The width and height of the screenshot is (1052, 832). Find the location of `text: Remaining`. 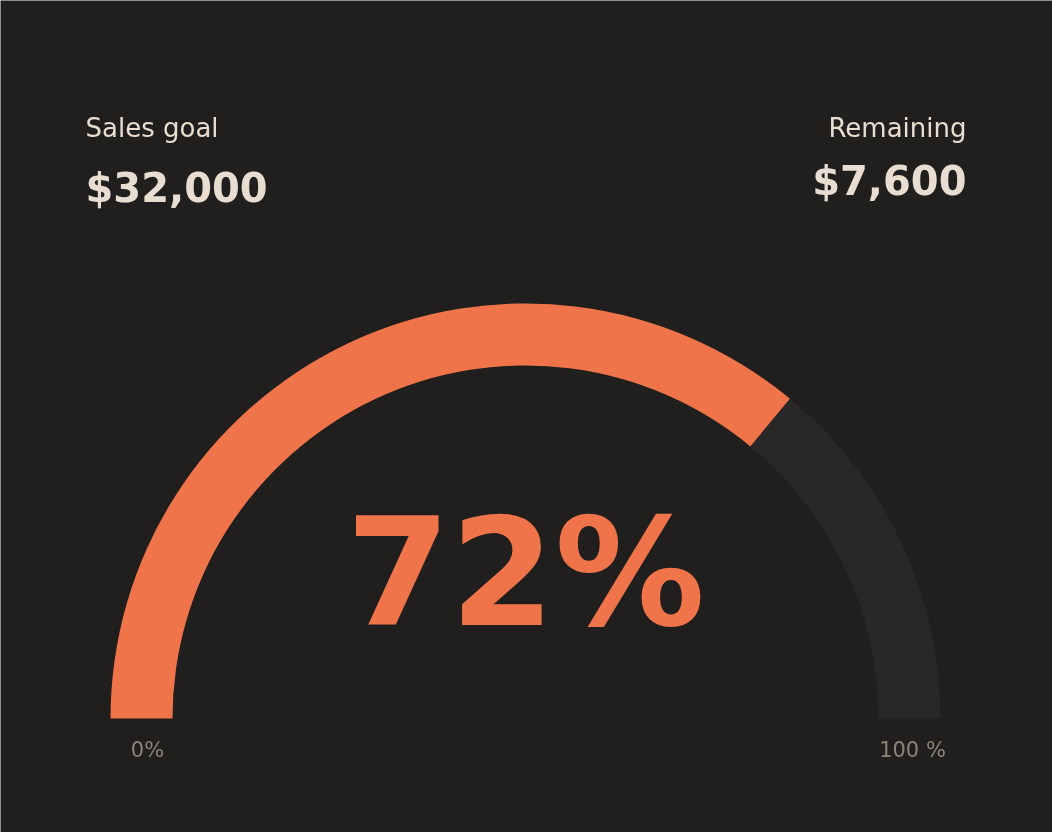

text: Remaining is located at coordinates (897, 127).